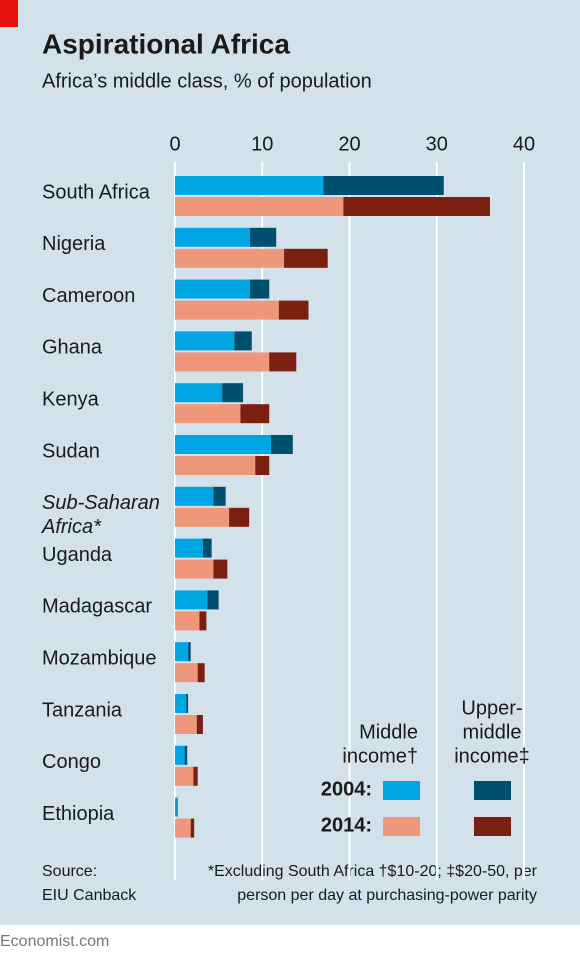  Describe the element at coordinates (346, 825) in the screenshot. I see `legend-row-label: 2014:` at that location.